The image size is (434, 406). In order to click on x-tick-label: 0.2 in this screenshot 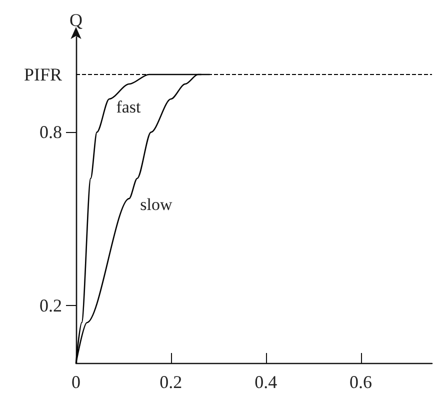, I will do `click(171, 382)`.